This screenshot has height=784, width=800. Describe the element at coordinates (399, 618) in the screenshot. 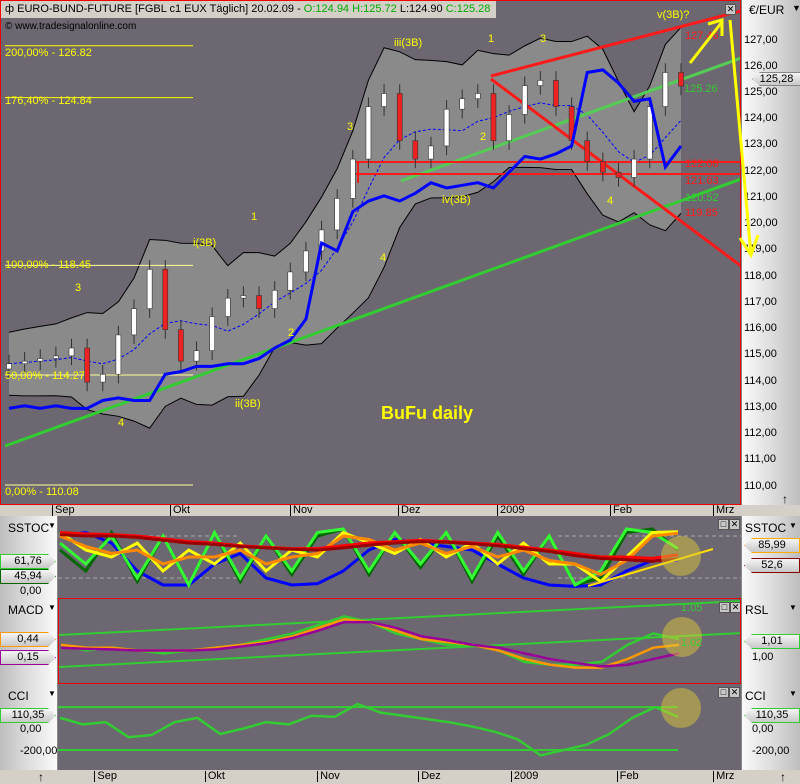

I see `trend-line` at that location.